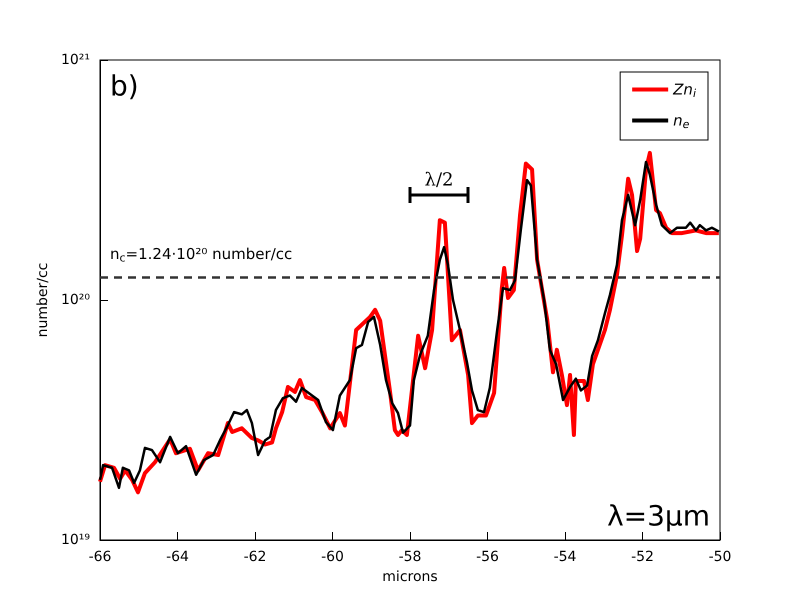 The width and height of the screenshot is (800, 600). What do you see at coordinates (565, 557) in the screenshot?
I see `x-tick-label: -54` at bounding box center [565, 557].